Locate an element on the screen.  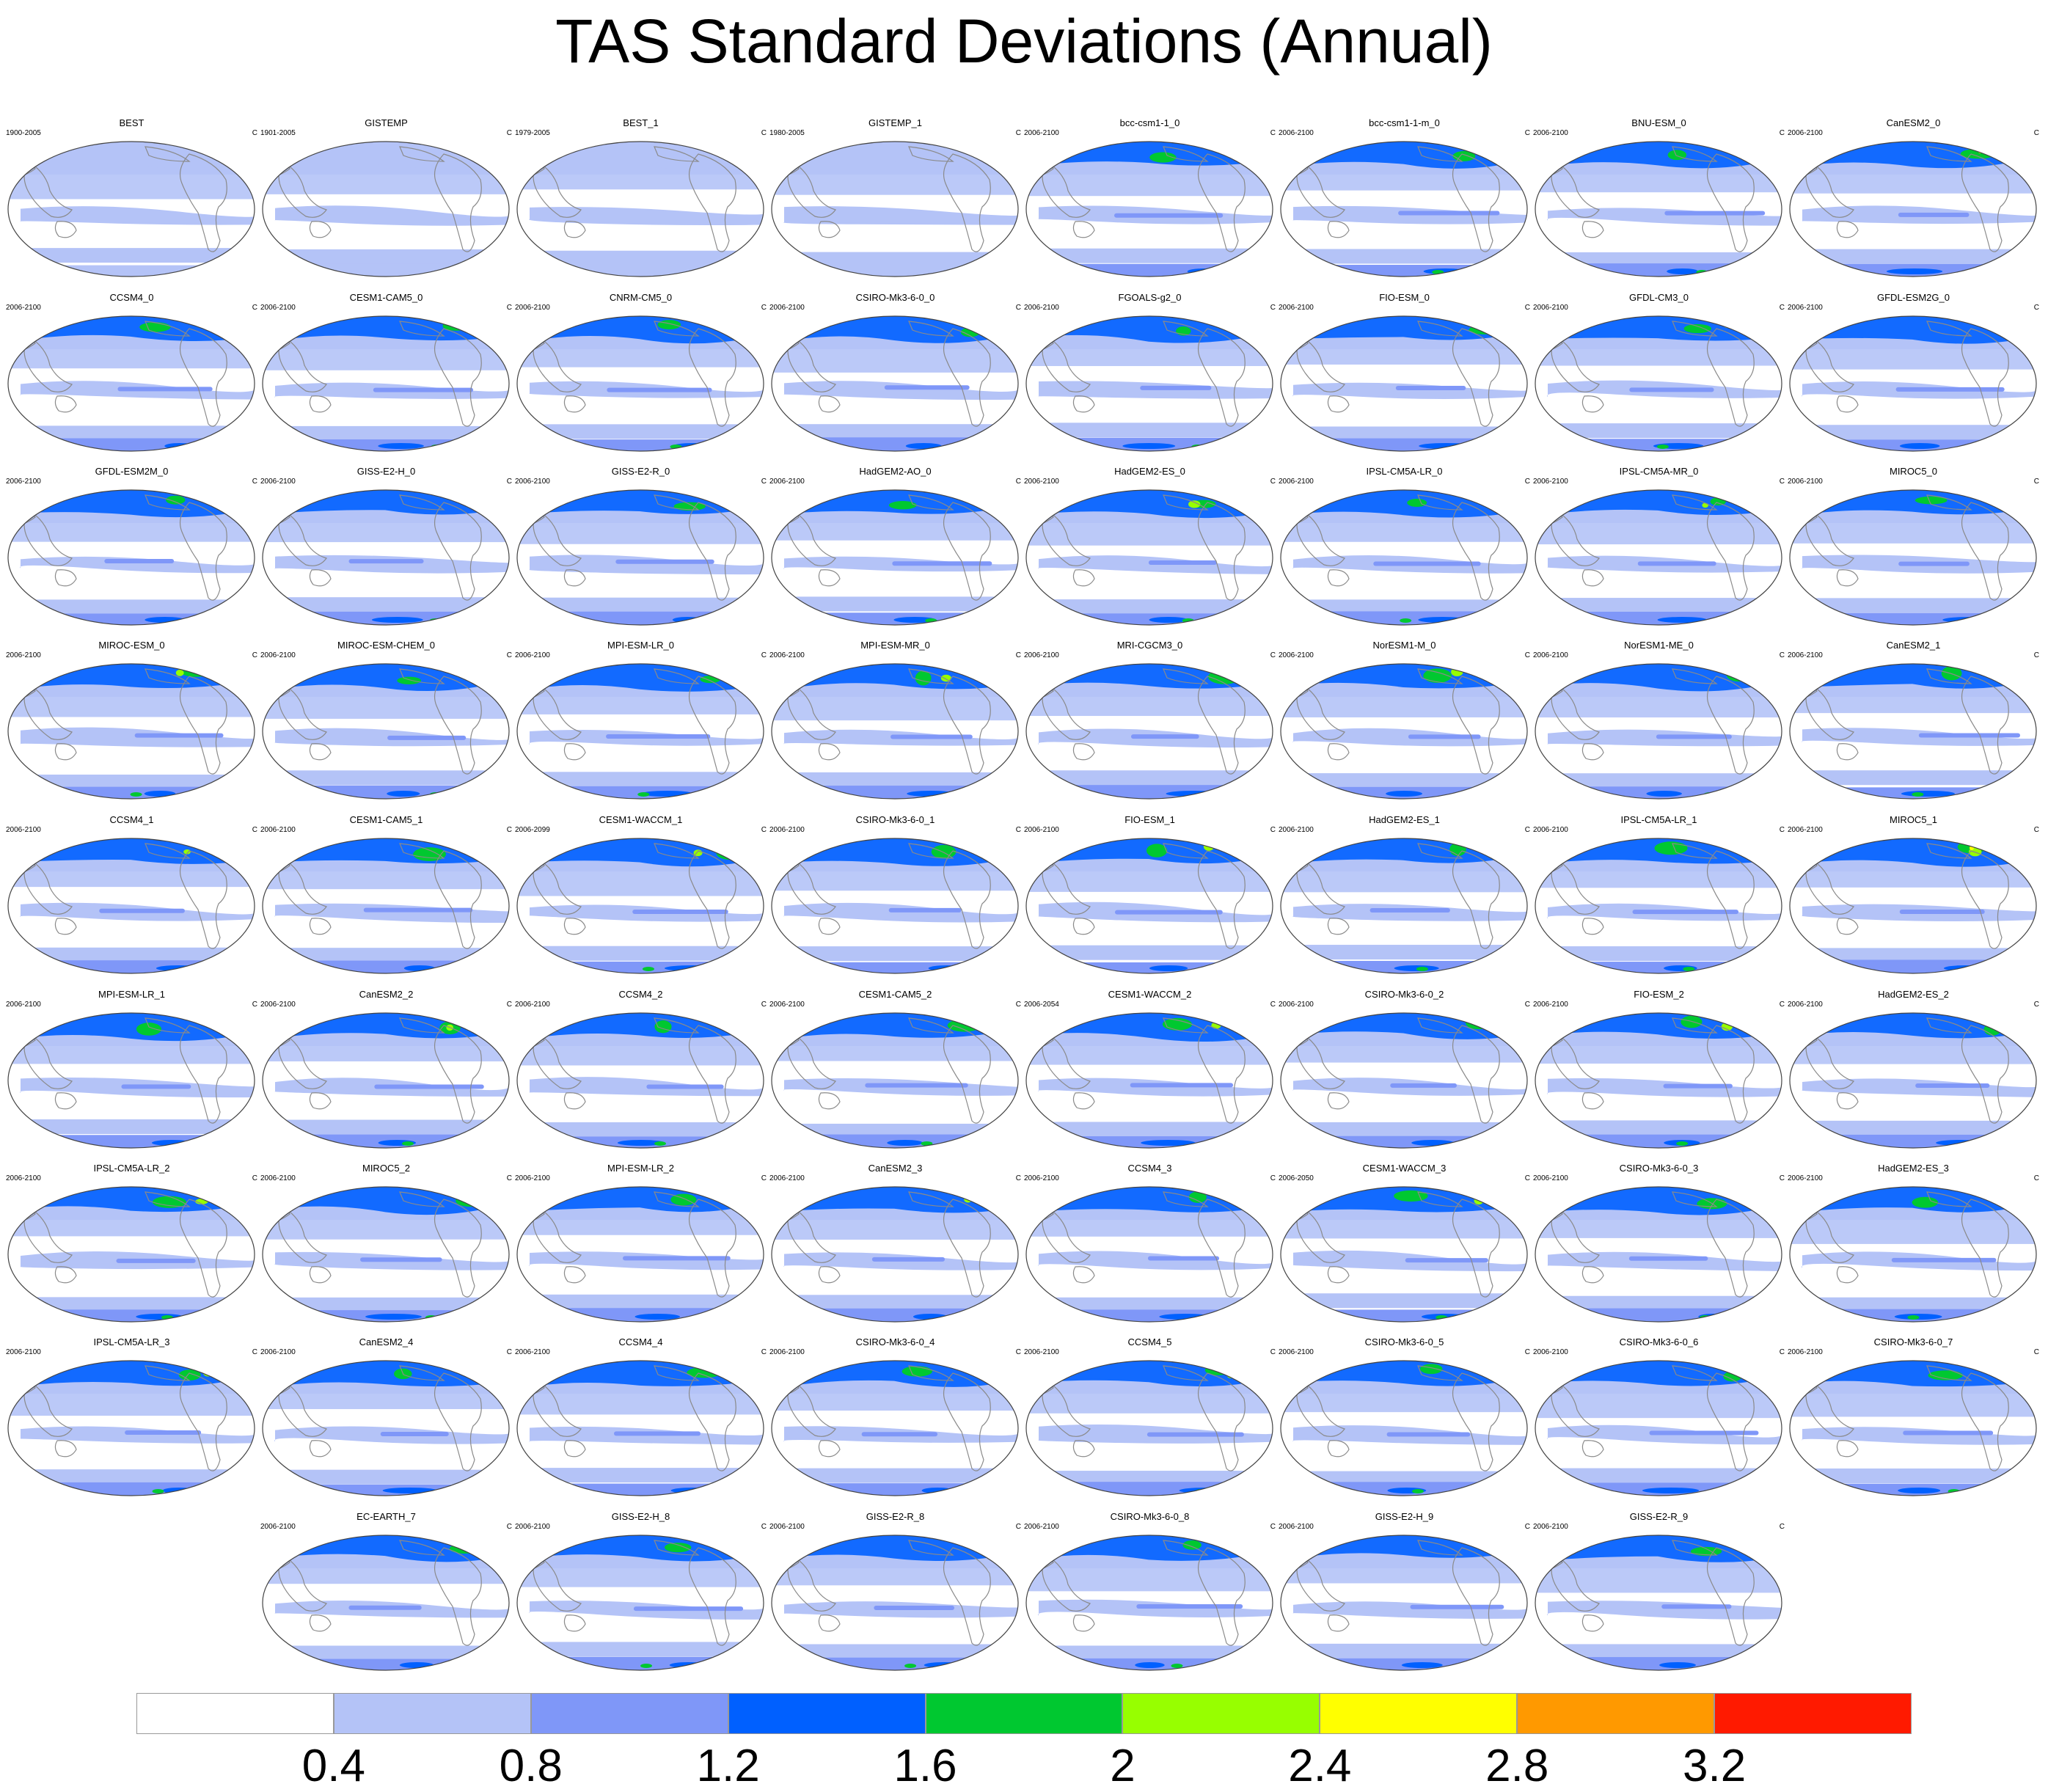
map-panel: 2006-2100 HadGEM2-ES_0 C is located at coordinates (1150, 546).